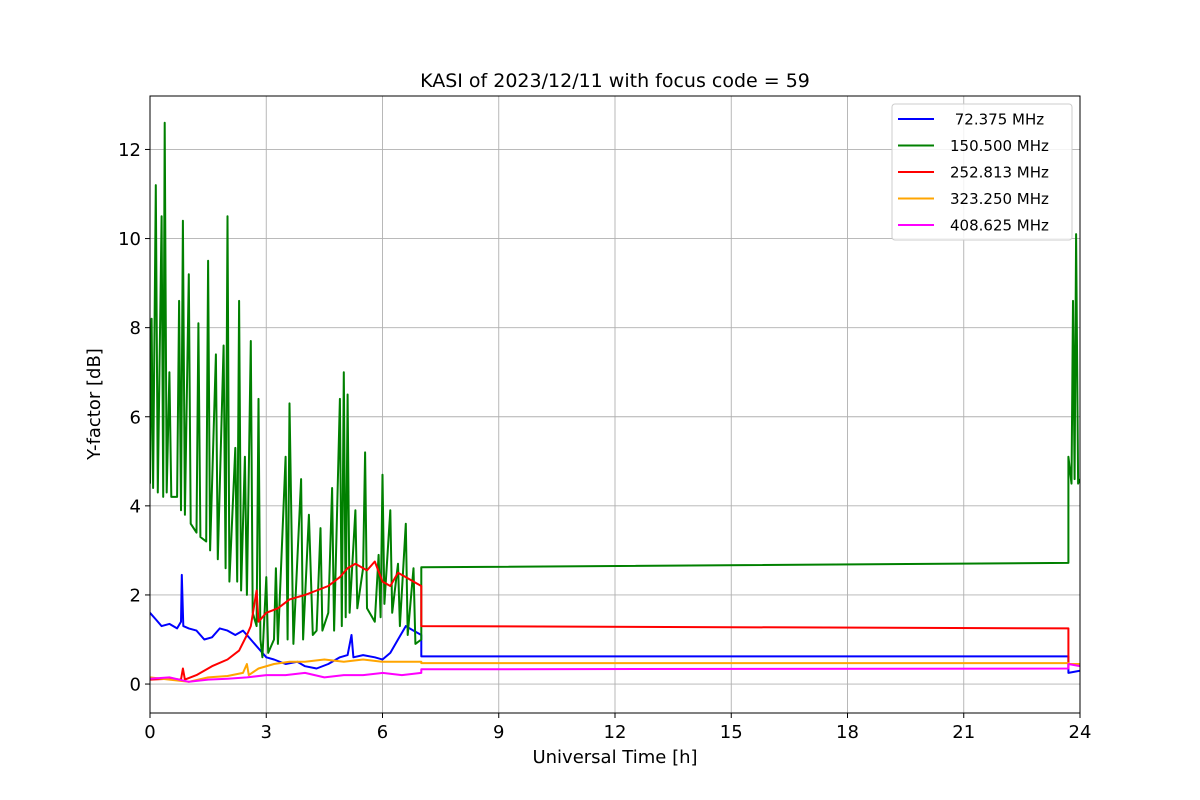 The image size is (1200, 800). What do you see at coordinates (135, 506) in the screenshot?
I see `y-tick-label: 4` at bounding box center [135, 506].